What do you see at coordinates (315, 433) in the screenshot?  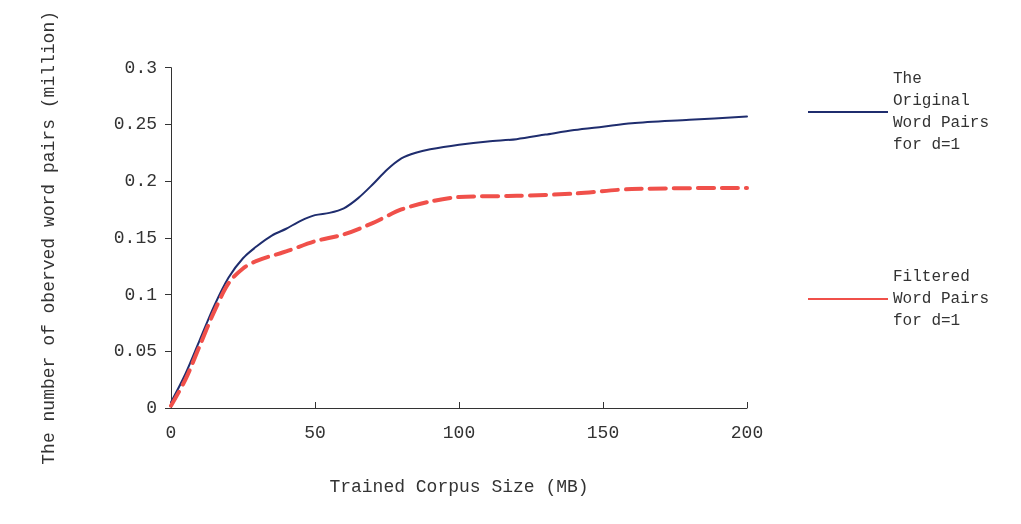 I see `x-tick-label: 50` at bounding box center [315, 433].